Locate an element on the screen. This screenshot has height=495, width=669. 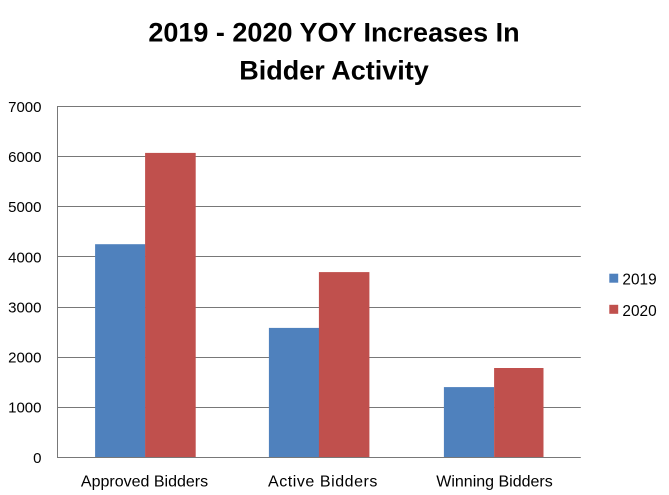
svg-text: Active Bidders is located at coordinates (323, 482).